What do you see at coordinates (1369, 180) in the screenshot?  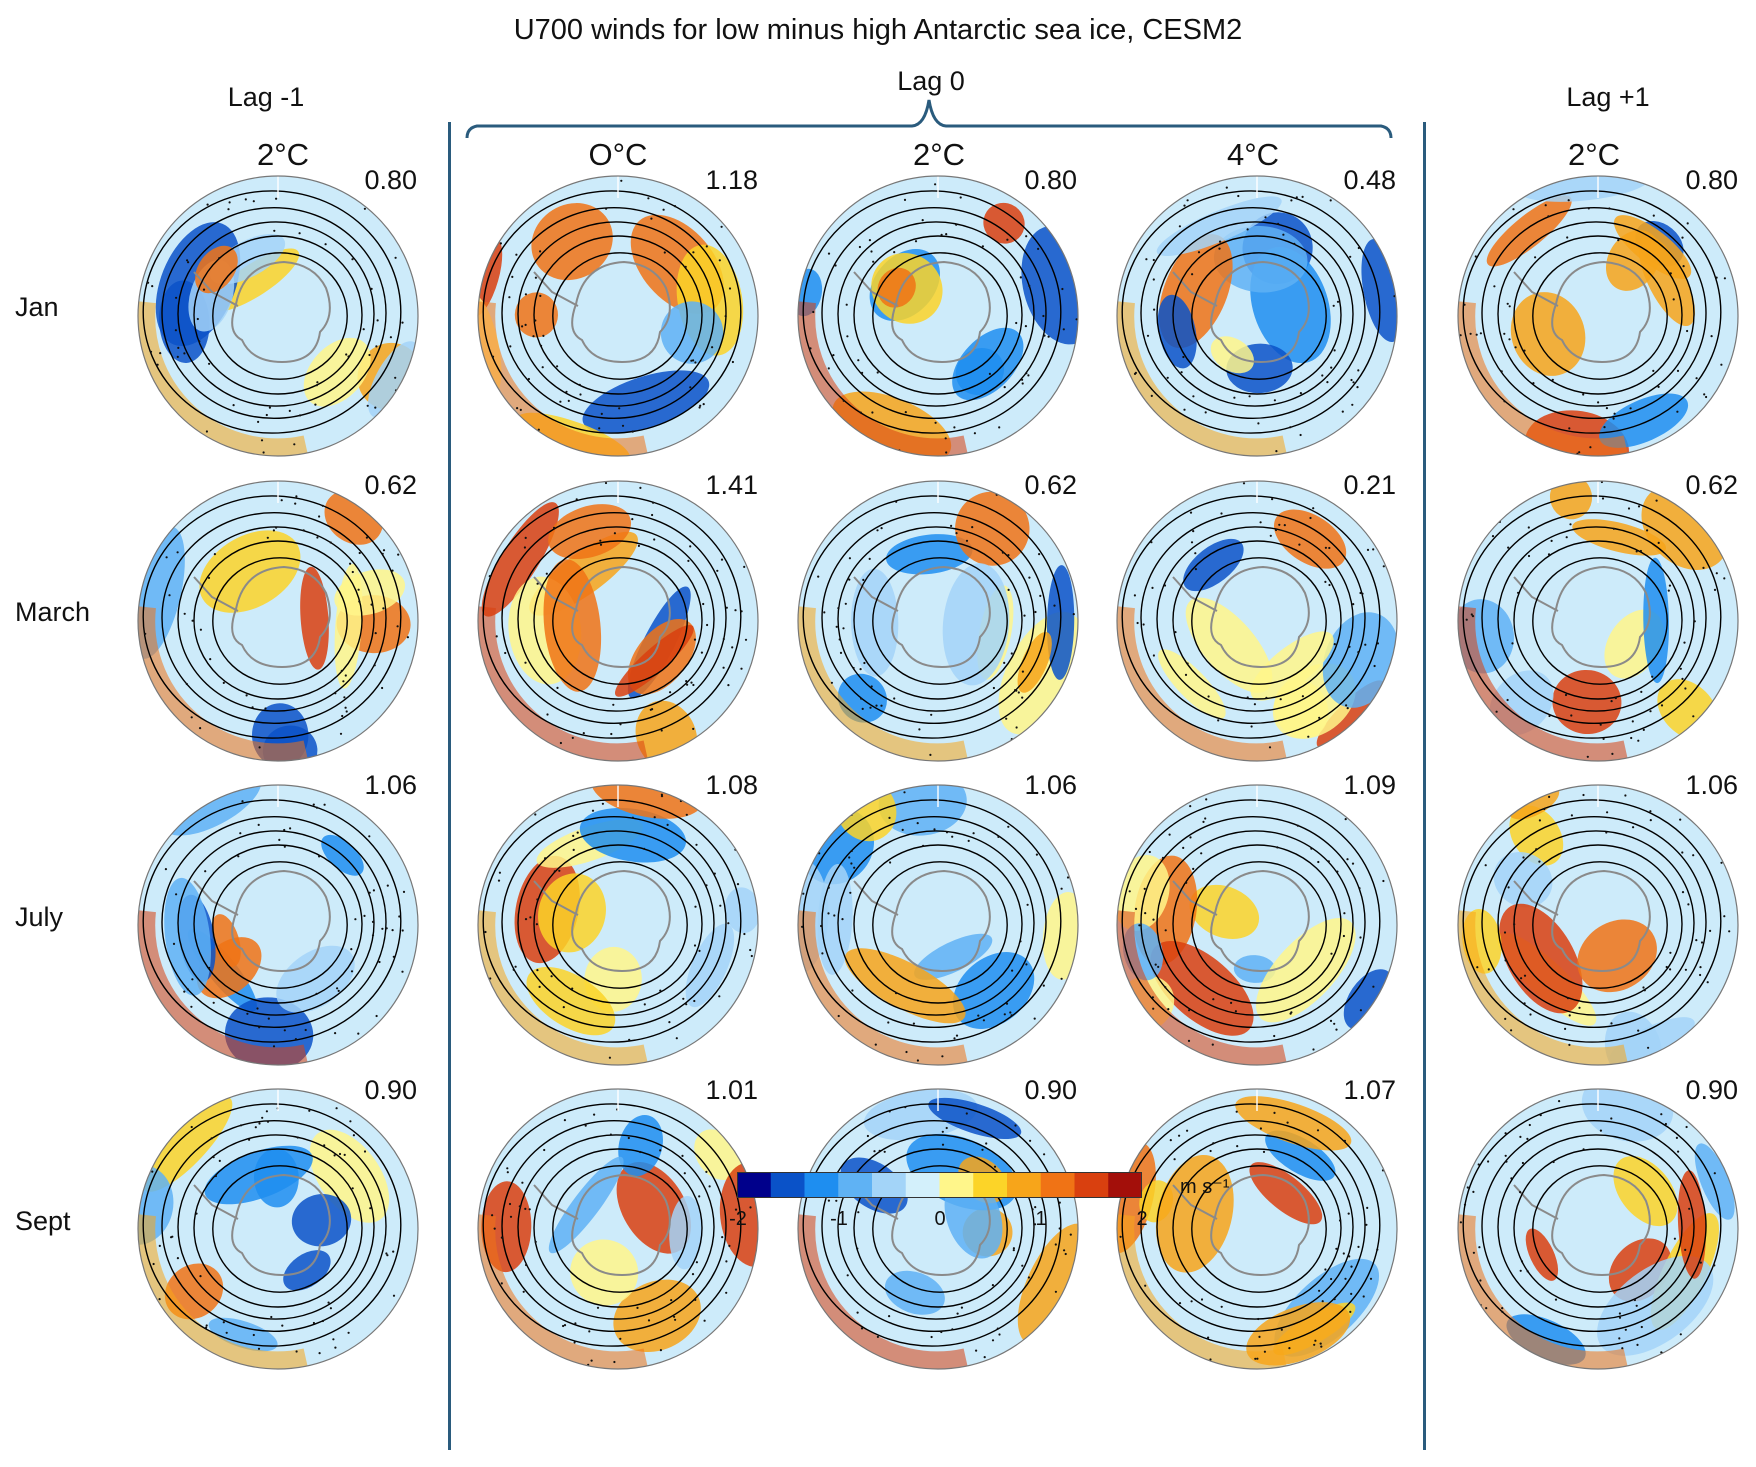 I see `panel-value: 0.48` at bounding box center [1369, 180].